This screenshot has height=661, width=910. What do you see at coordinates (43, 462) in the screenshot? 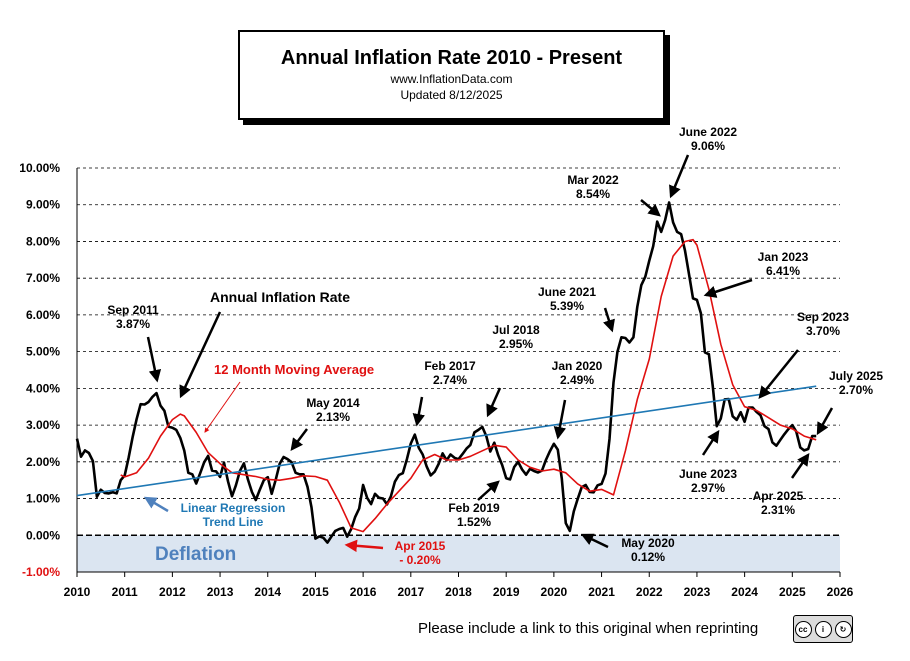
I see `y-tick-label: 2.00%` at bounding box center [43, 462].